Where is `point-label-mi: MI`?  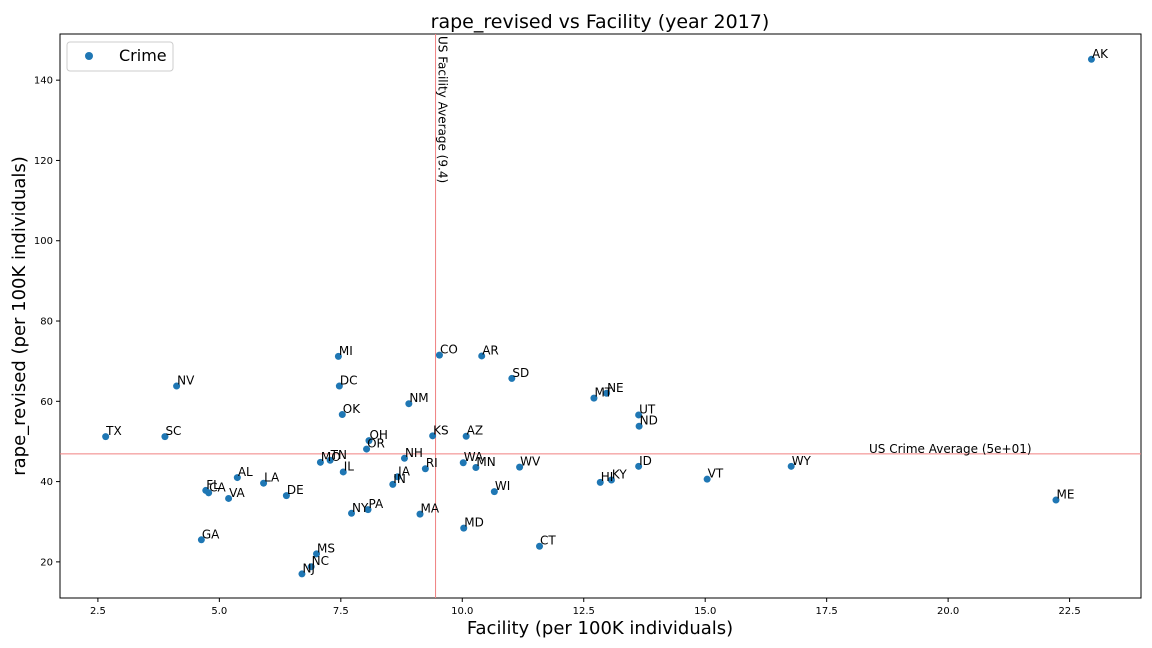 point-label-mi: MI is located at coordinates (346, 351).